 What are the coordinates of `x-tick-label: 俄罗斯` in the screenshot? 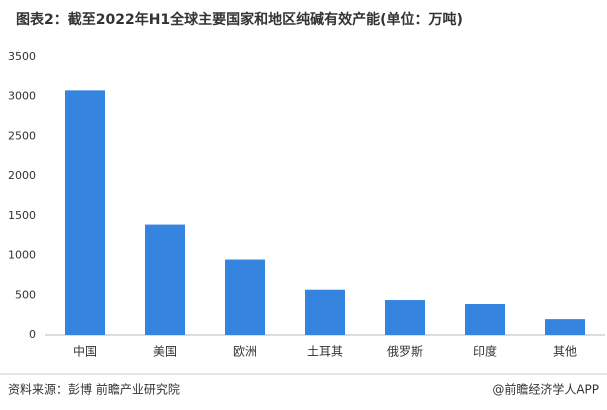 It's located at (405, 352).